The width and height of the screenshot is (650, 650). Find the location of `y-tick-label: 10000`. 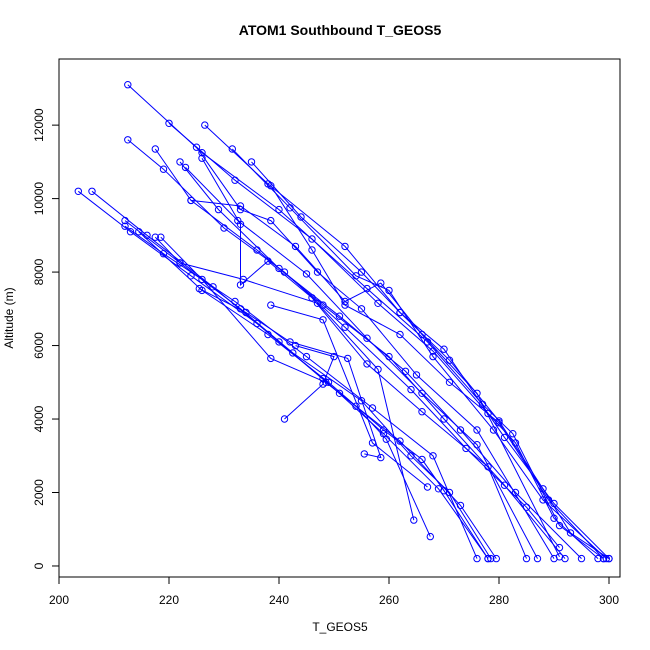

y-tick-label: 10000 is located at coordinates (39, 199).